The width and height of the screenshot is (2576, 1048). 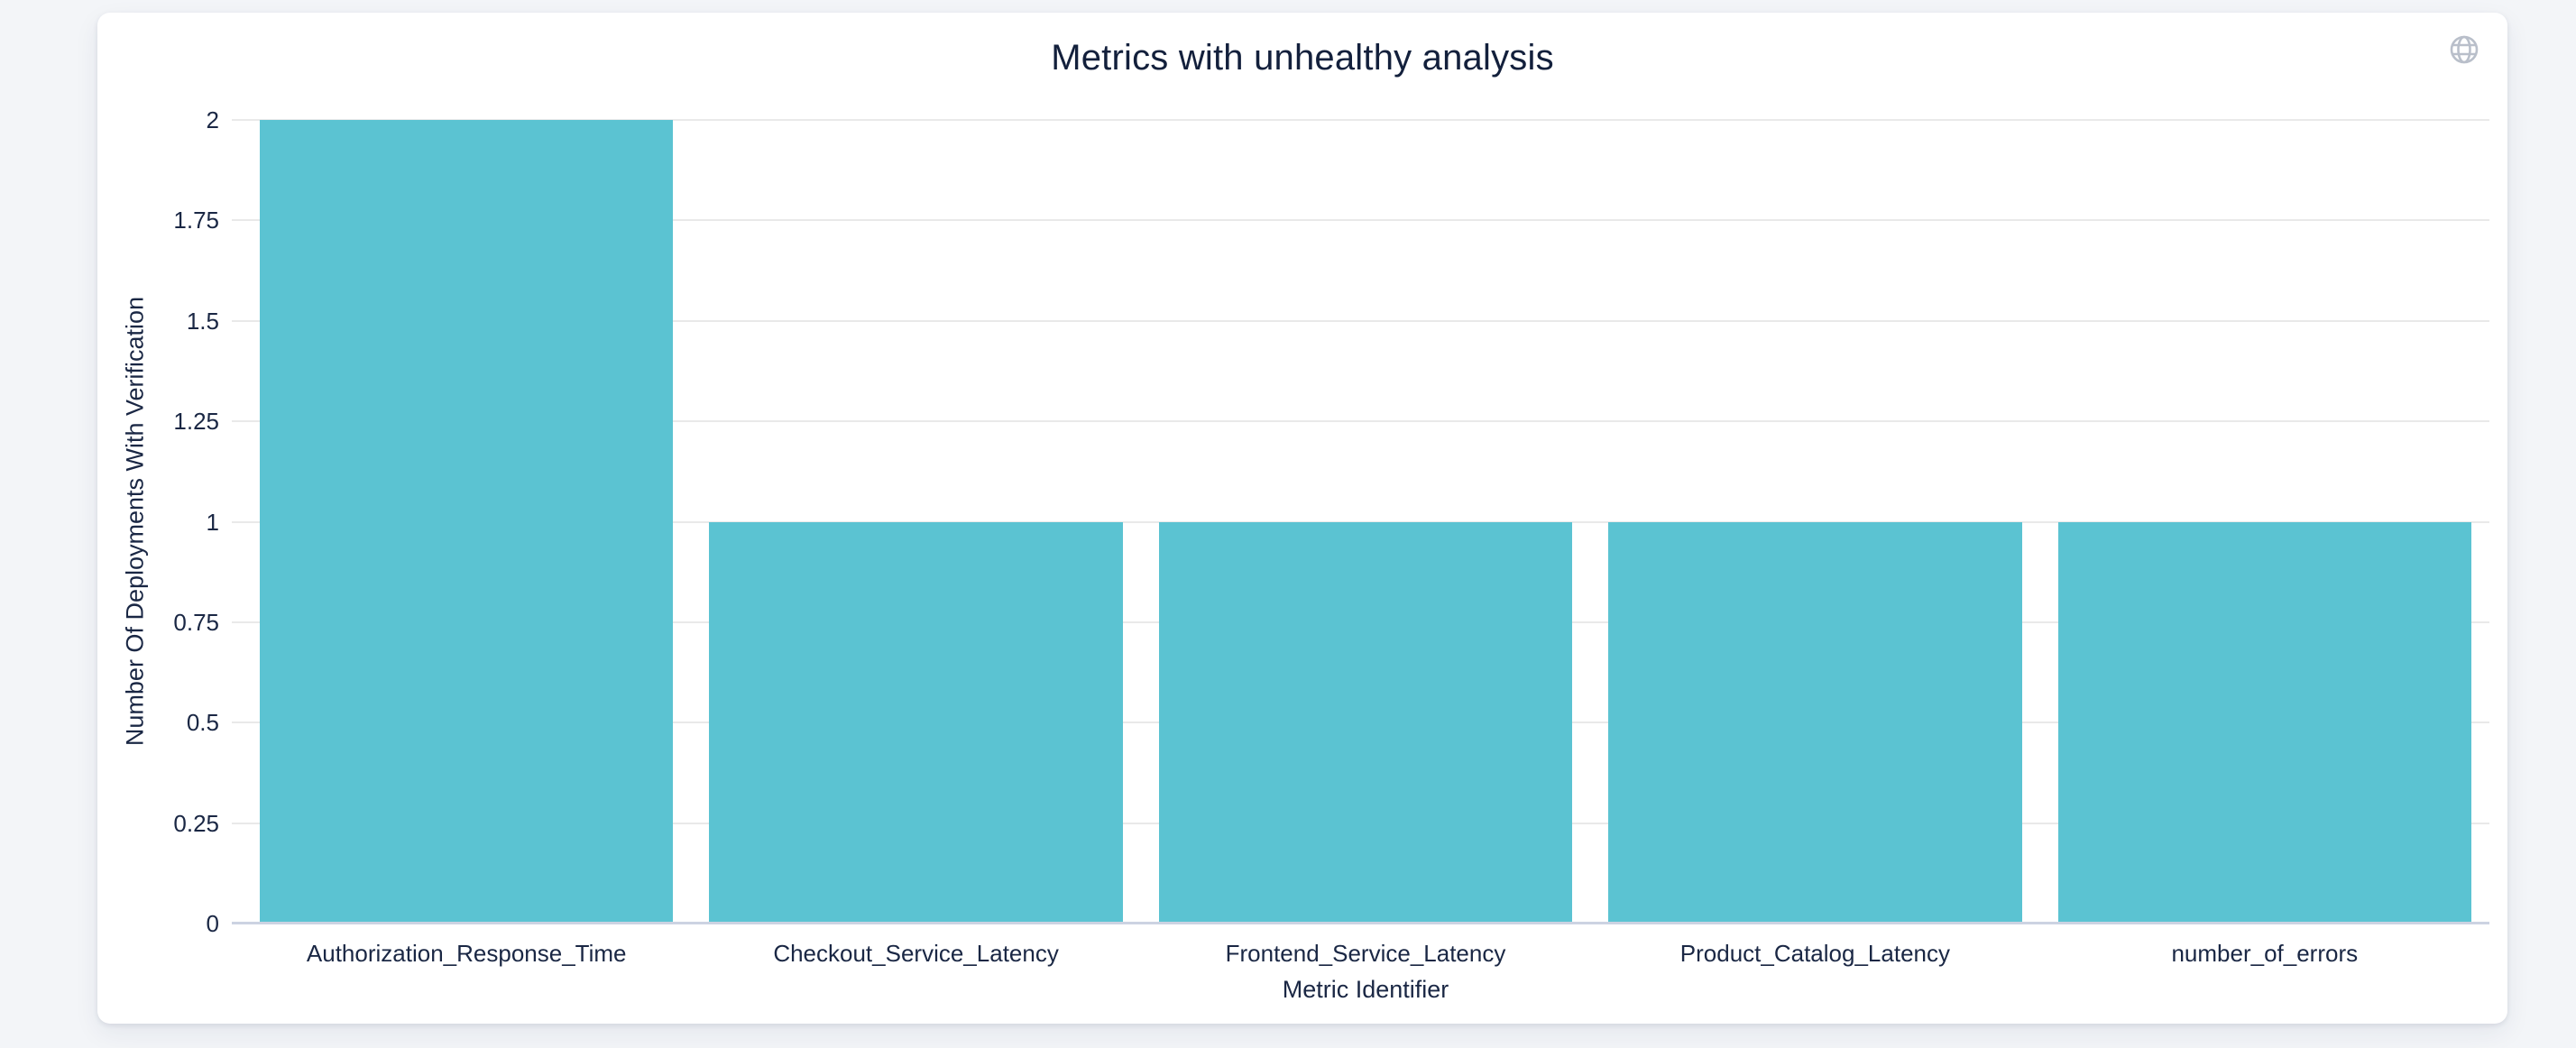 I want to click on bar-number_of_errors, so click(x=2264, y=722).